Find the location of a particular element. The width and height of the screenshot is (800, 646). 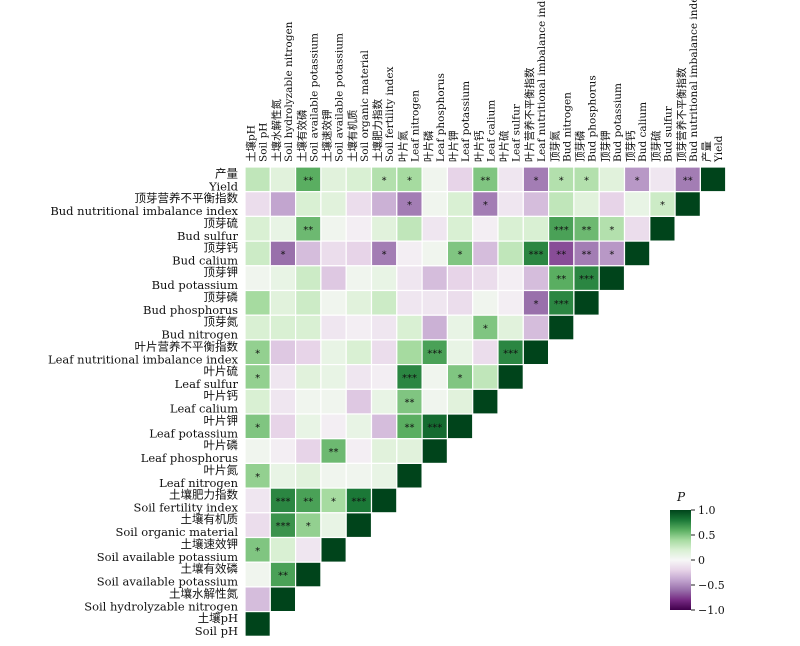

colorbar-gradient is located at coordinates (680, 560).